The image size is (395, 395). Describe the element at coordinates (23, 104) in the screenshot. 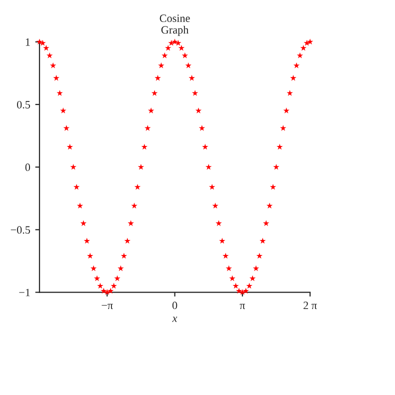

I see `y-tick-label: 0.5` at that location.